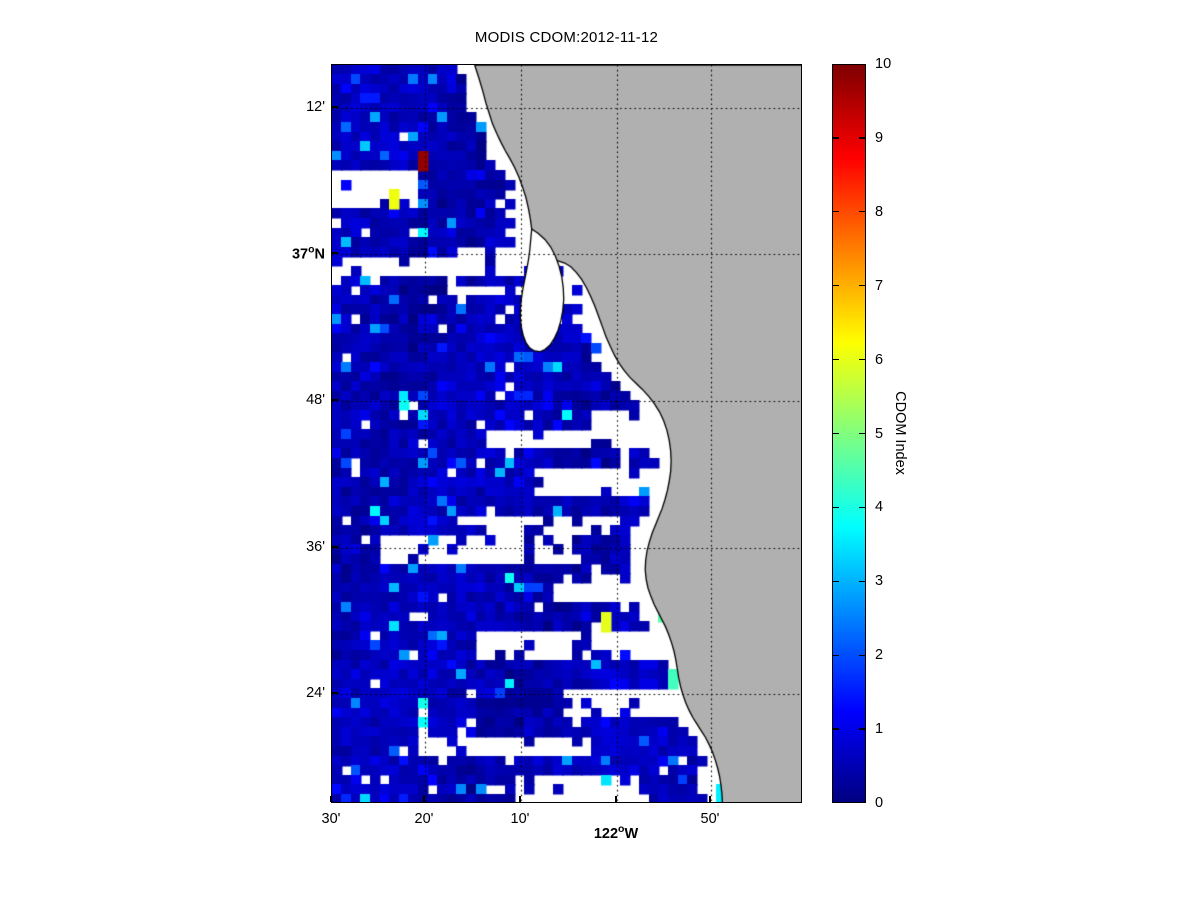 The height and width of the screenshot is (900, 1200). What do you see at coordinates (879, 211) in the screenshot?
I see `colorbar-tick-label-8: 8` at bounding box center [879, 211].